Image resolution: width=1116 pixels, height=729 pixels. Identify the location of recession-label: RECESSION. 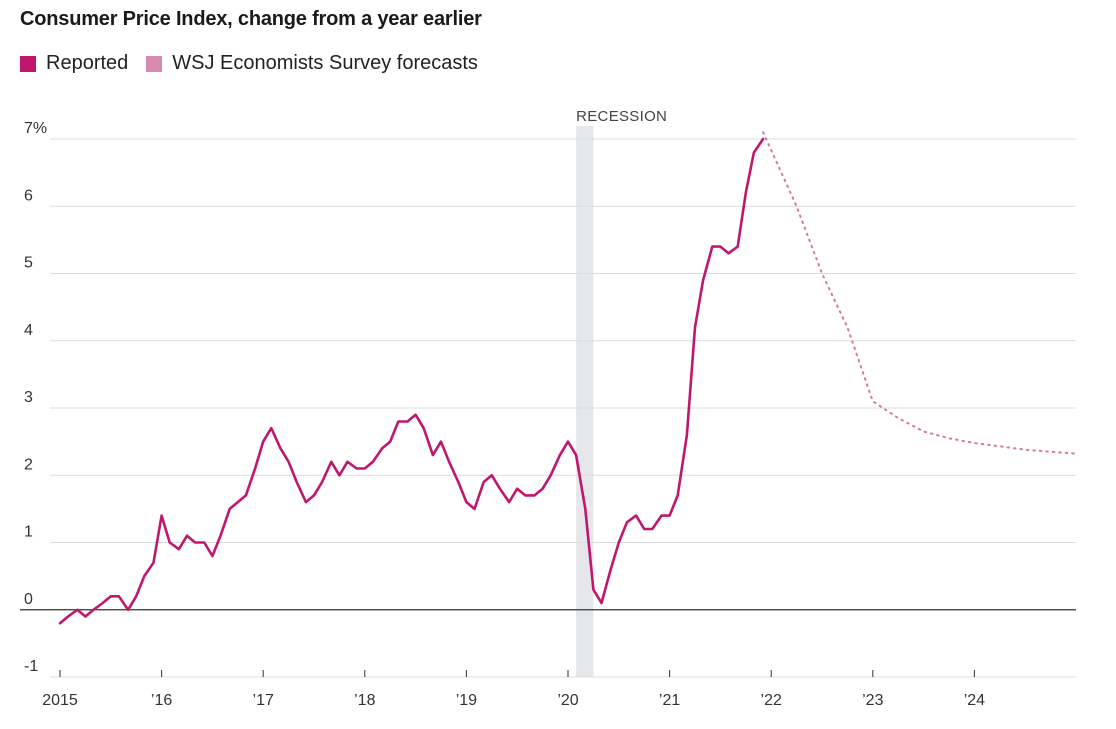
(621, 116).